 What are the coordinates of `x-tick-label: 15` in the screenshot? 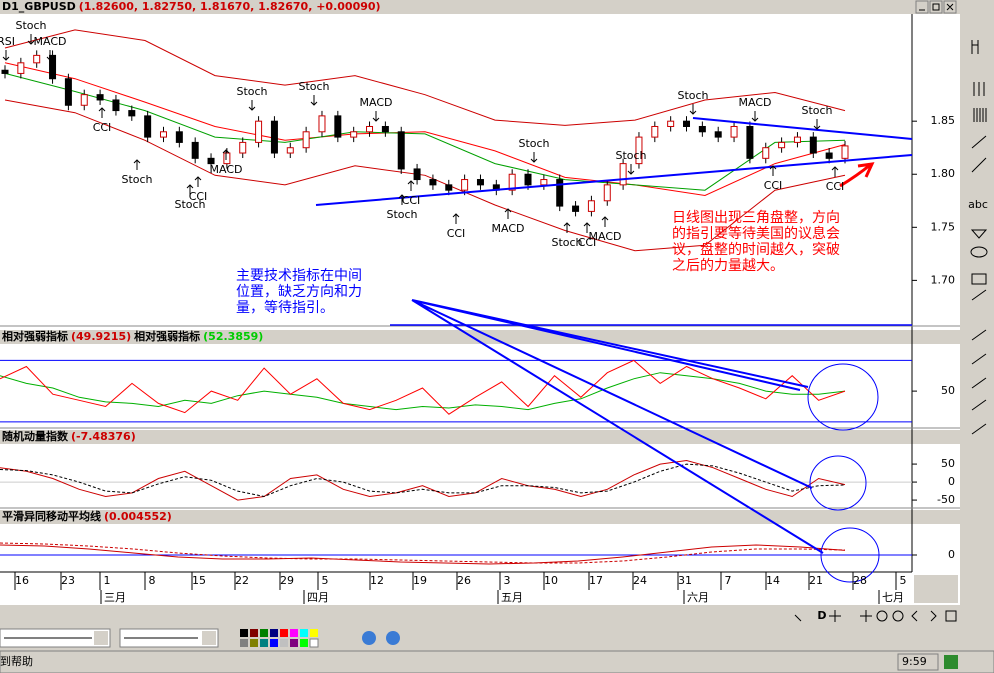 It's located at (199, 580).